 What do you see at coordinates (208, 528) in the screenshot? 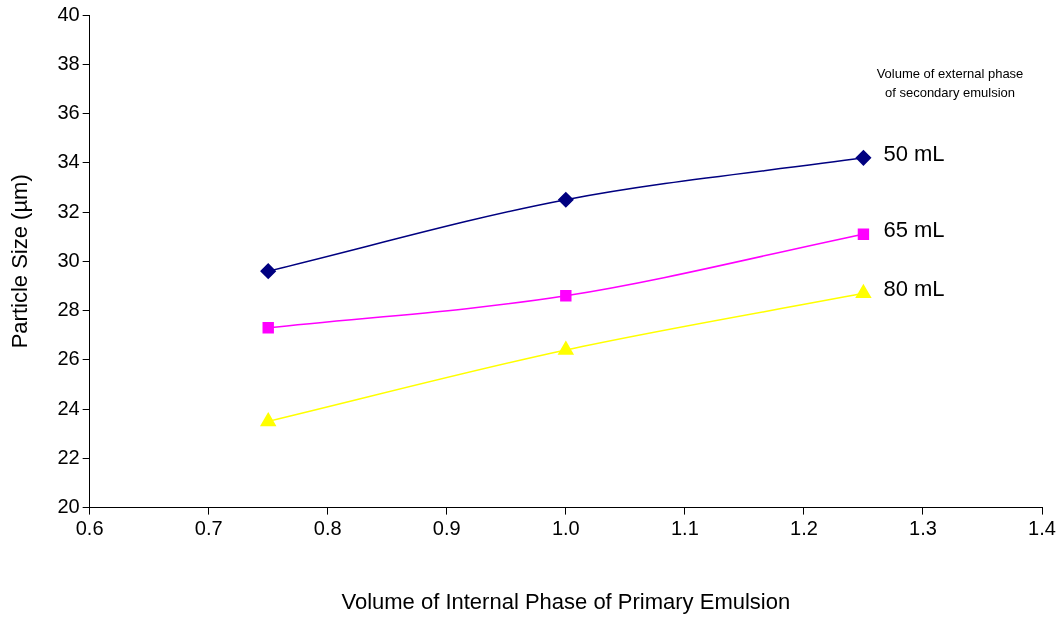
I see `x-tick-label: 0.7` at bounding box center [208, 528].